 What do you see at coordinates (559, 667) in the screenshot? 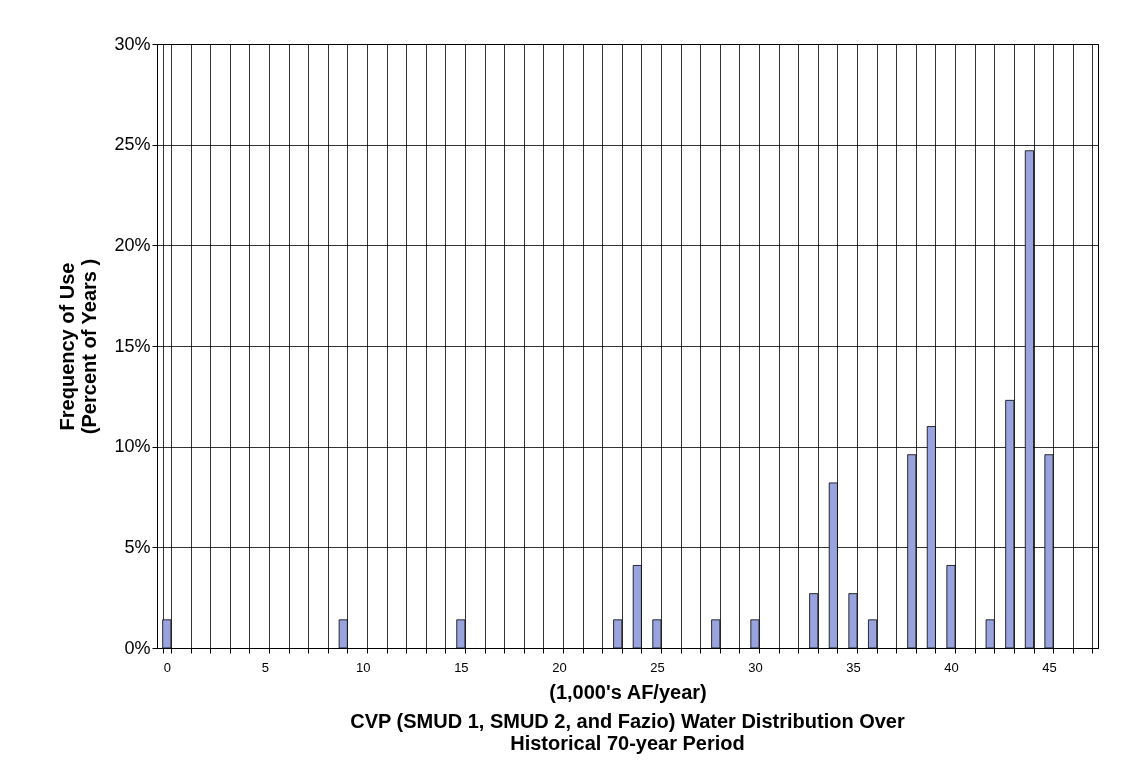
I see `x-tick-label: 20` at bounding box center [559, 667].